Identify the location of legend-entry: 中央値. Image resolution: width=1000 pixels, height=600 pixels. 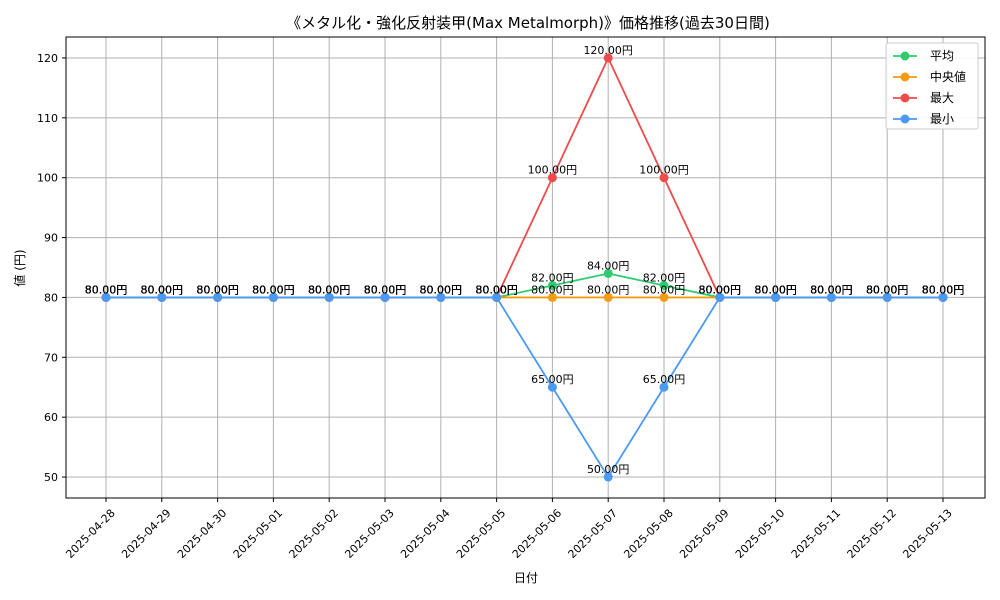
(948, 76).